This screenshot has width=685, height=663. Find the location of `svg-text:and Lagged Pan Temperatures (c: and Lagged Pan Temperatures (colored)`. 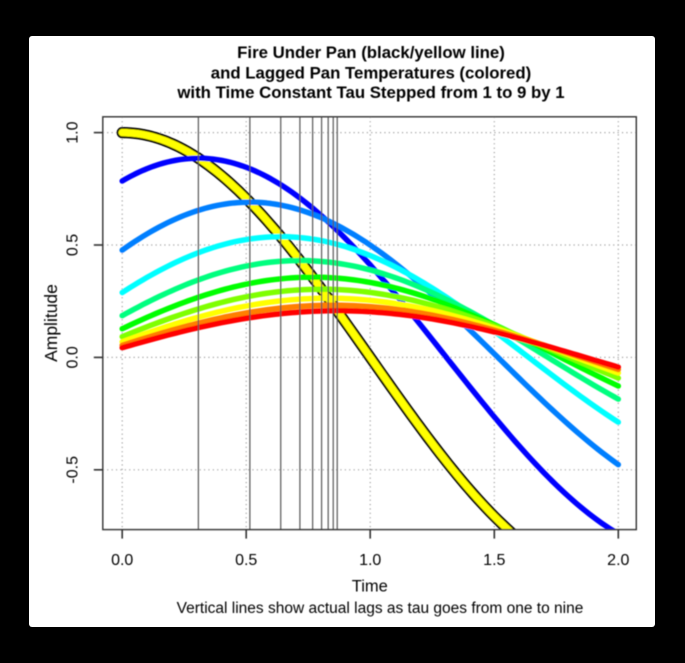

svg-text:and Lagged Pan Temperatures (c: and Lagged Pan Temperatures (colored) is located at coordinates (371, 72).